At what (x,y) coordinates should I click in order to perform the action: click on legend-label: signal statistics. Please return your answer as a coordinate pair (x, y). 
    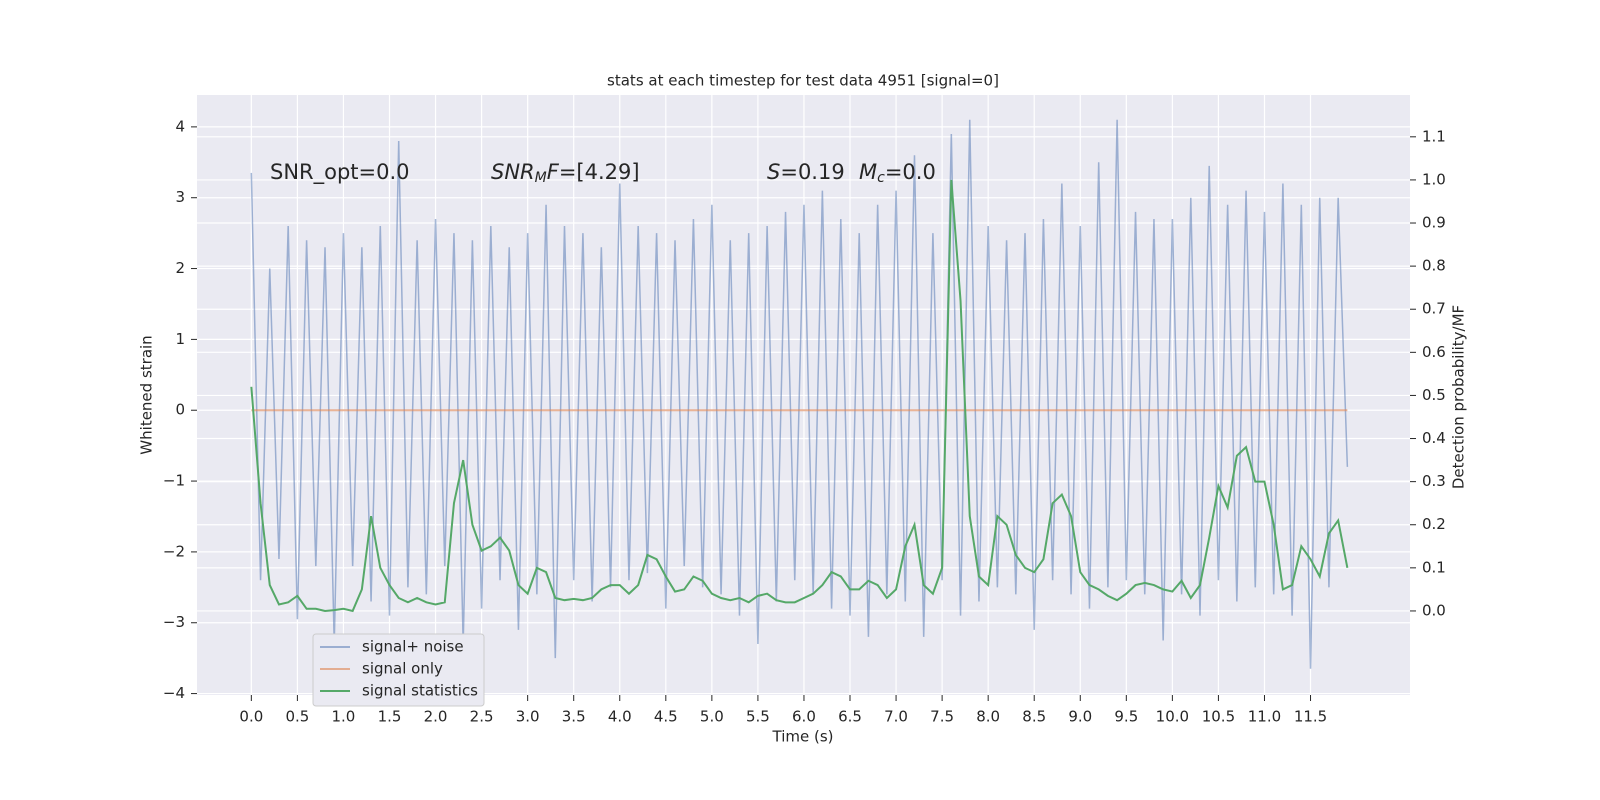
    Looking at the image, I should click on (420, 691).